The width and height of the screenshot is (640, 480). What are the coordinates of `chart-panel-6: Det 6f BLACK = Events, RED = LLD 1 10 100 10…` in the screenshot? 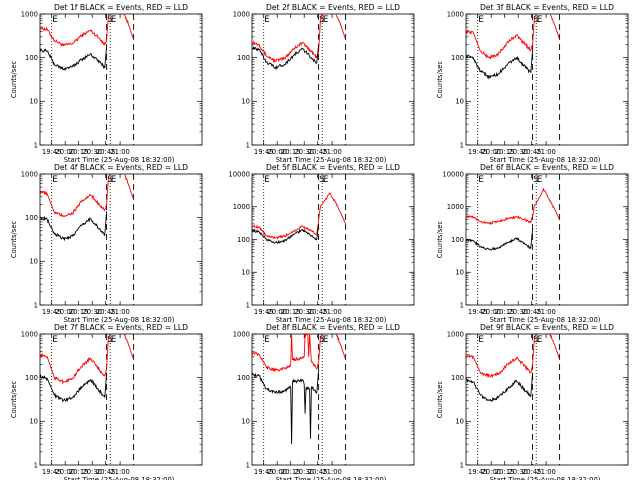 It's located at (532, 243).